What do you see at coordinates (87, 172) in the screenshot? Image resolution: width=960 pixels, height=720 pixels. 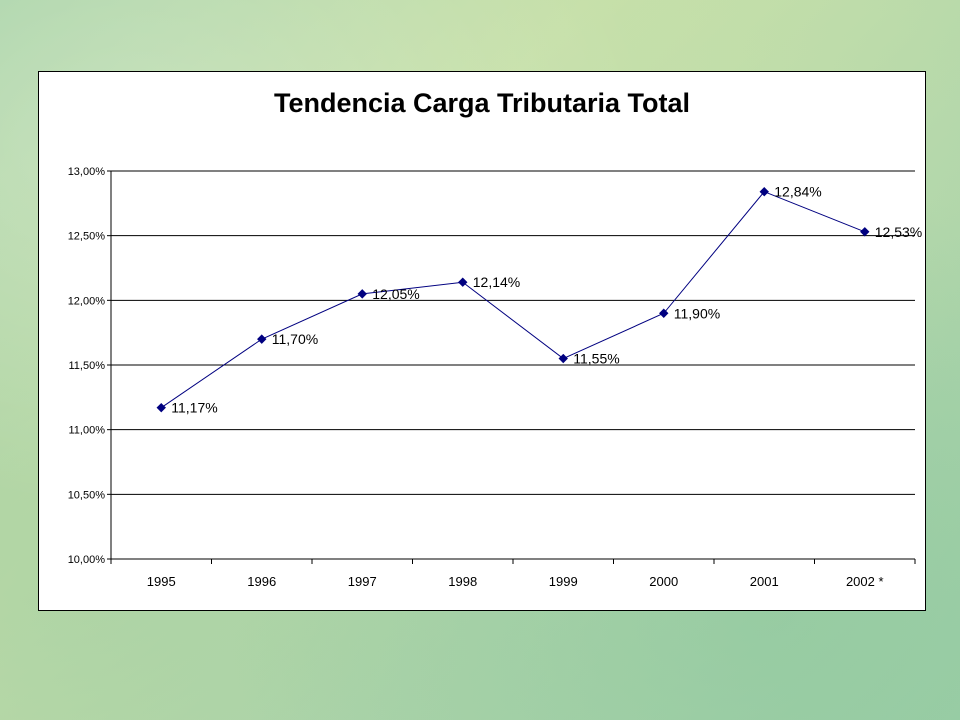 I see `y-tick-label: 13,00%` at bounding box center [87, 172].